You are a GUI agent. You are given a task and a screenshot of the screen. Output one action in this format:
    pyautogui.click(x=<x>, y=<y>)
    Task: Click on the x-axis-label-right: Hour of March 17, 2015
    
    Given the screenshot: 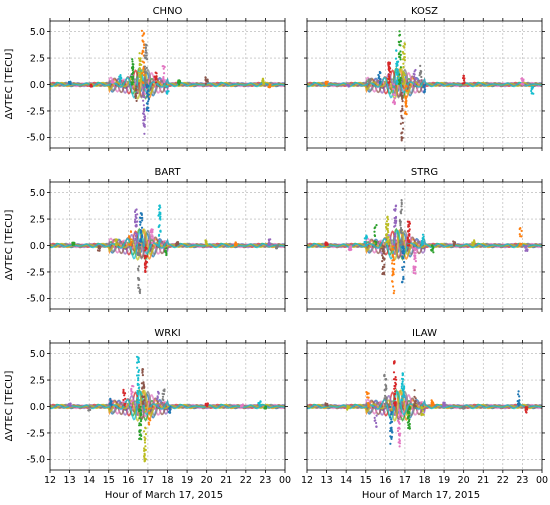 What is the action you would take?
    pyautogui.click(x=421, y=495)
    